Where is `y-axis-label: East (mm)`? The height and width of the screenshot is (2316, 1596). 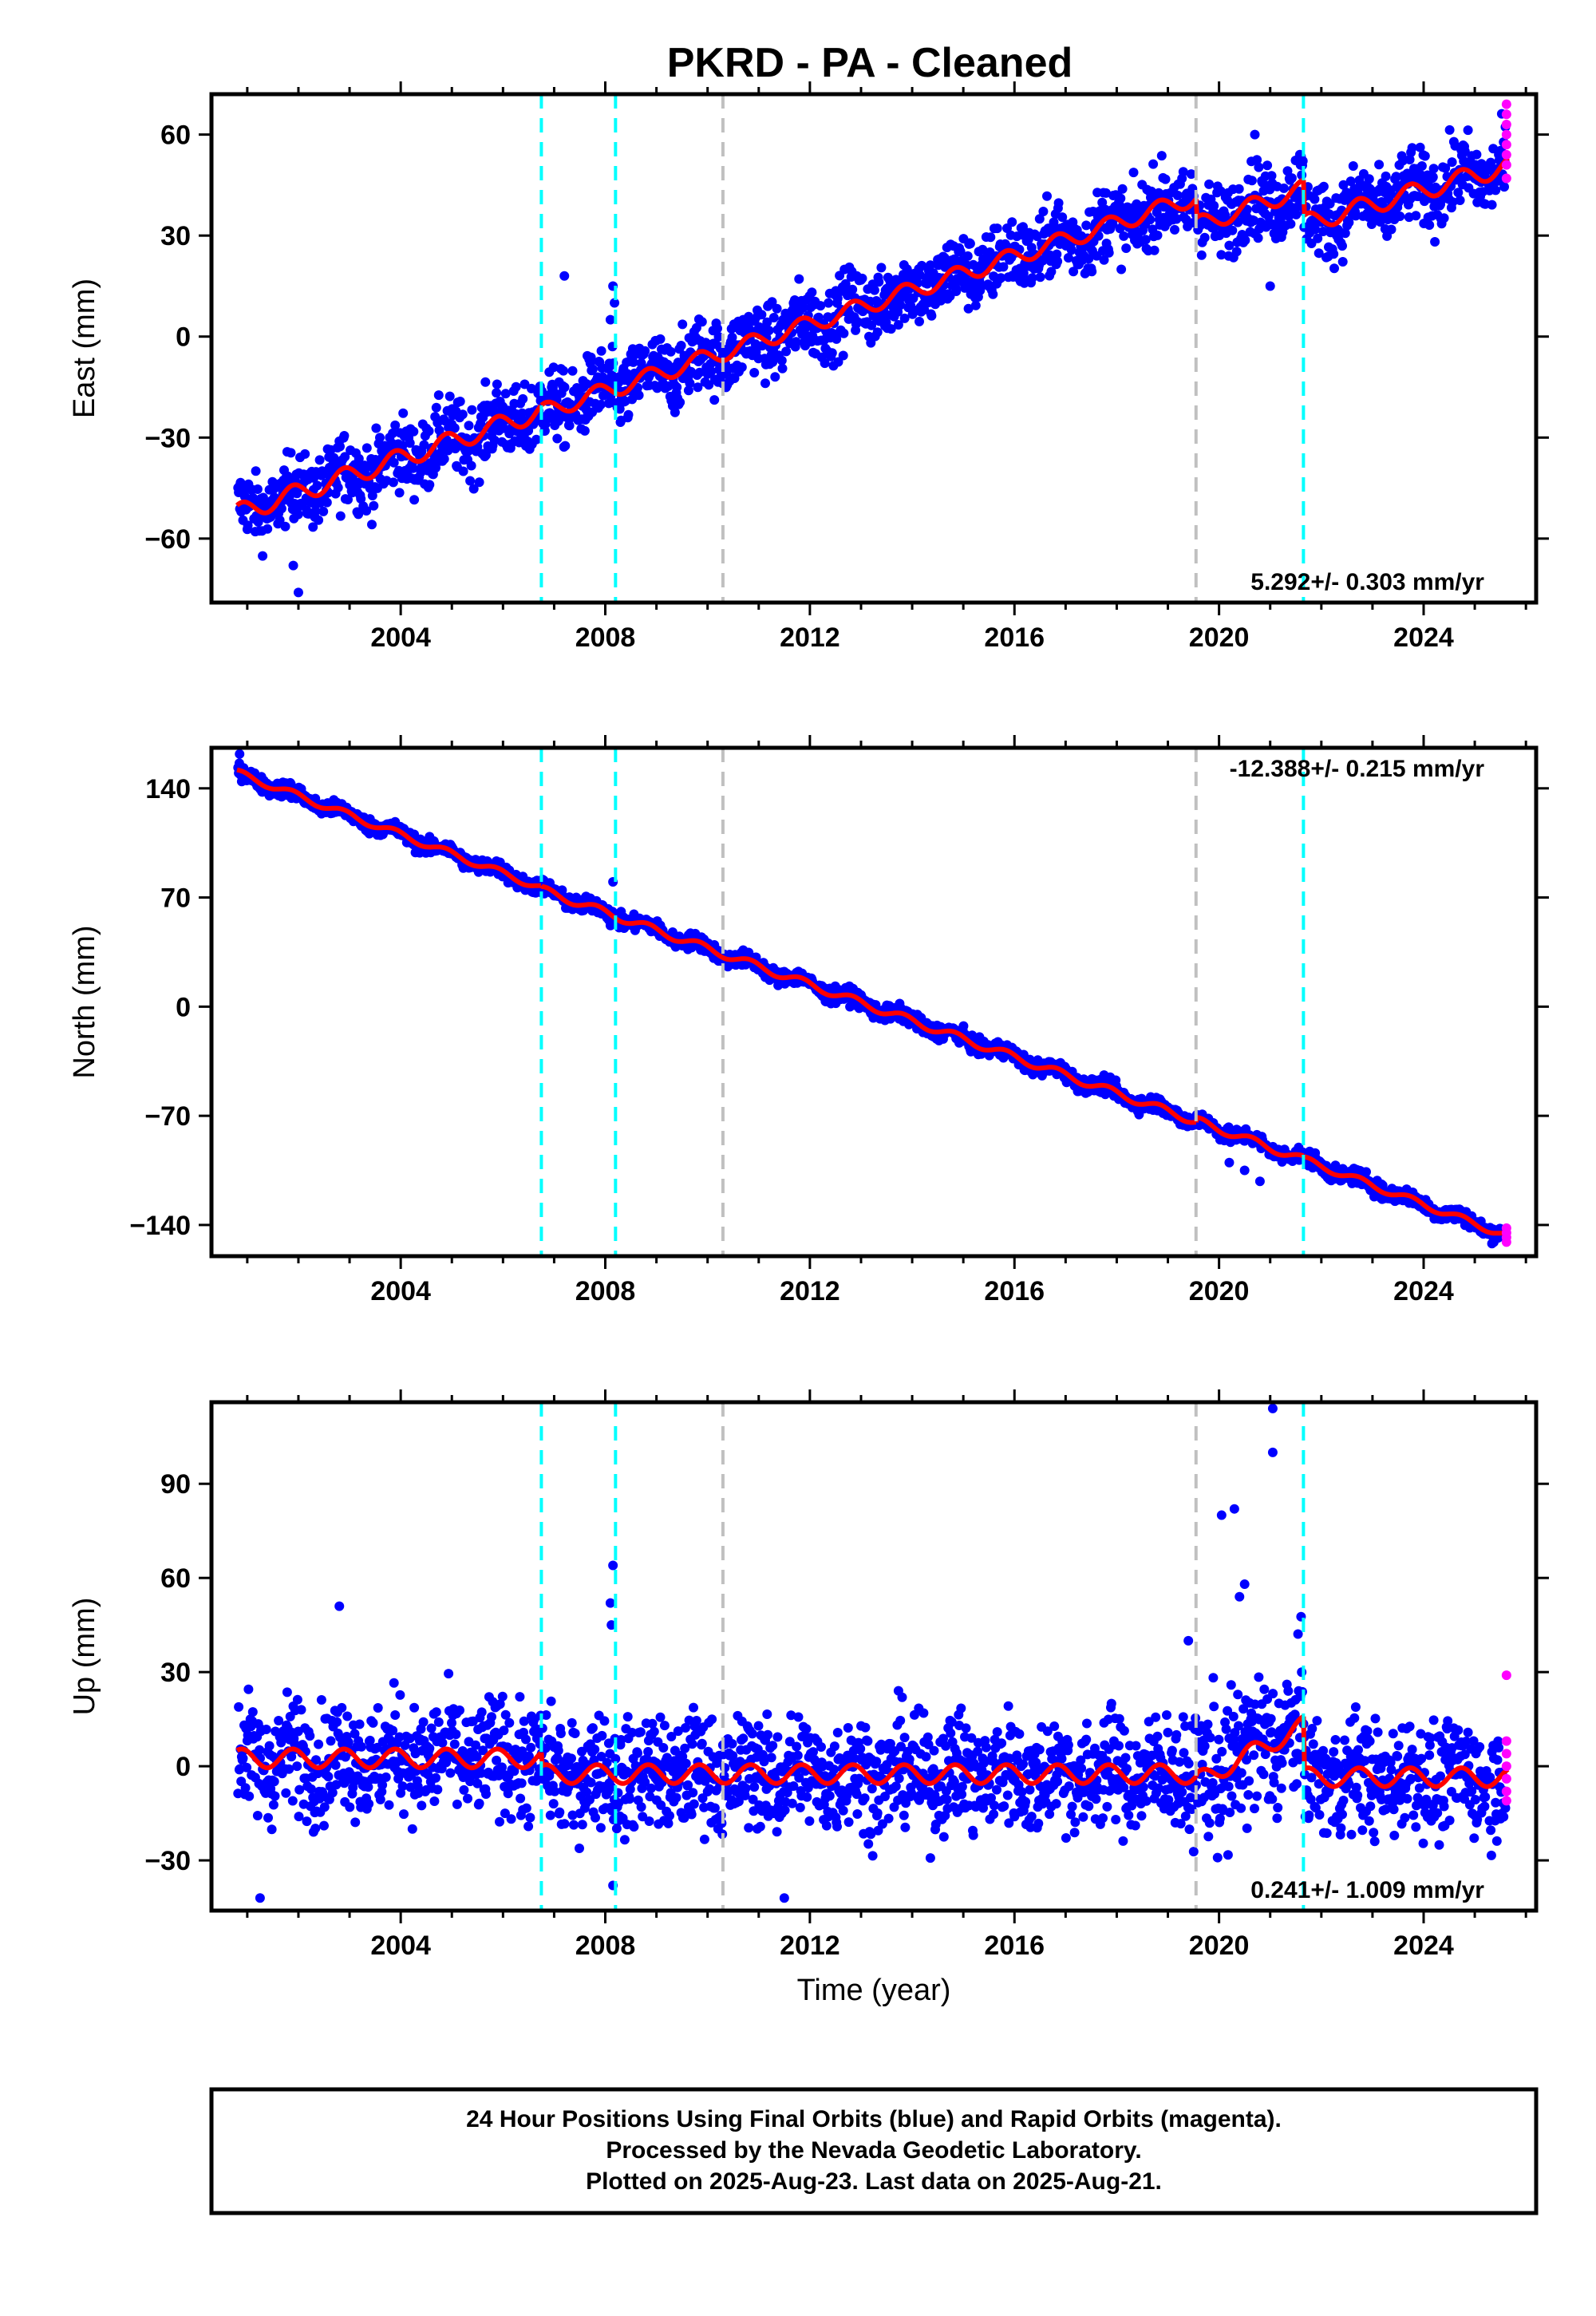 y-axis-label: East (mm) is located at coordinates (84, 348).